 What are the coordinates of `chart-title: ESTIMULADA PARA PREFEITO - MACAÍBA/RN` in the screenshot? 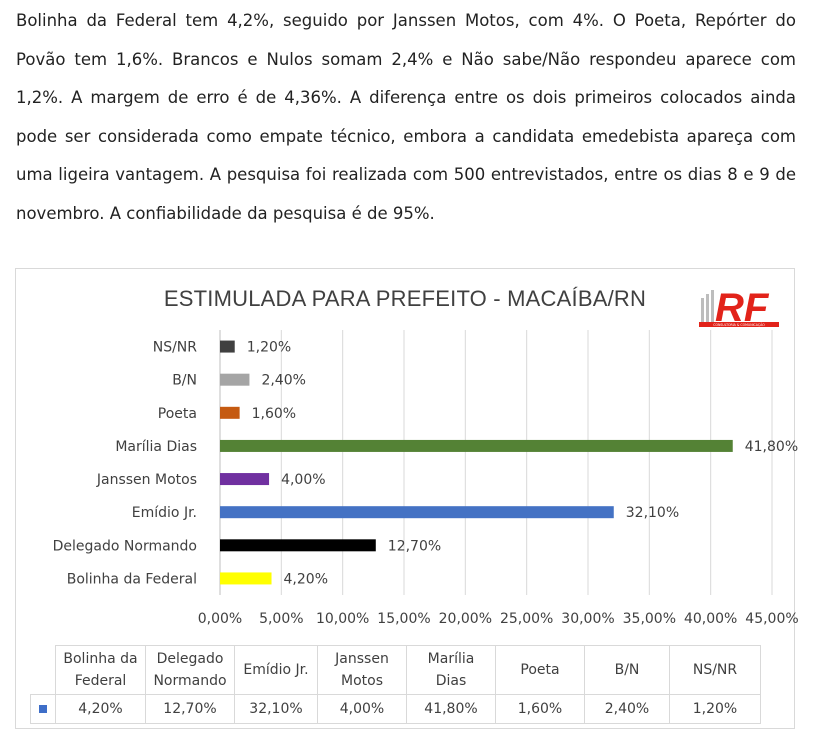 It's located at (405, 298).